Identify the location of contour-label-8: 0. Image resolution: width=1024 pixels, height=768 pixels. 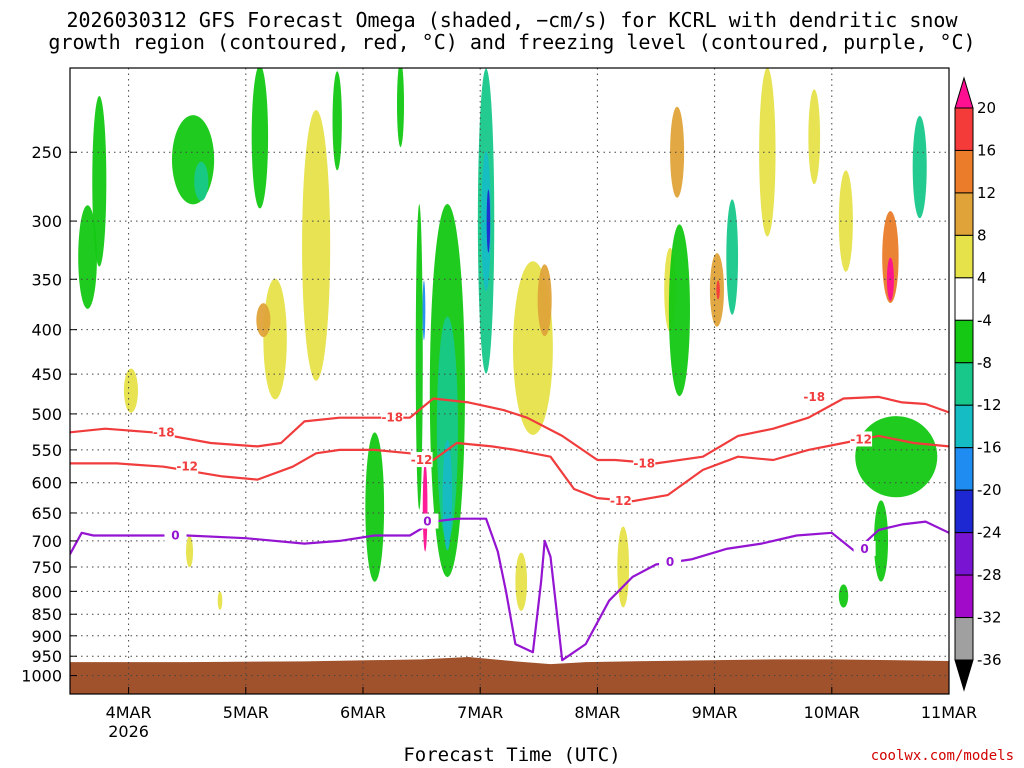
(175, 536).